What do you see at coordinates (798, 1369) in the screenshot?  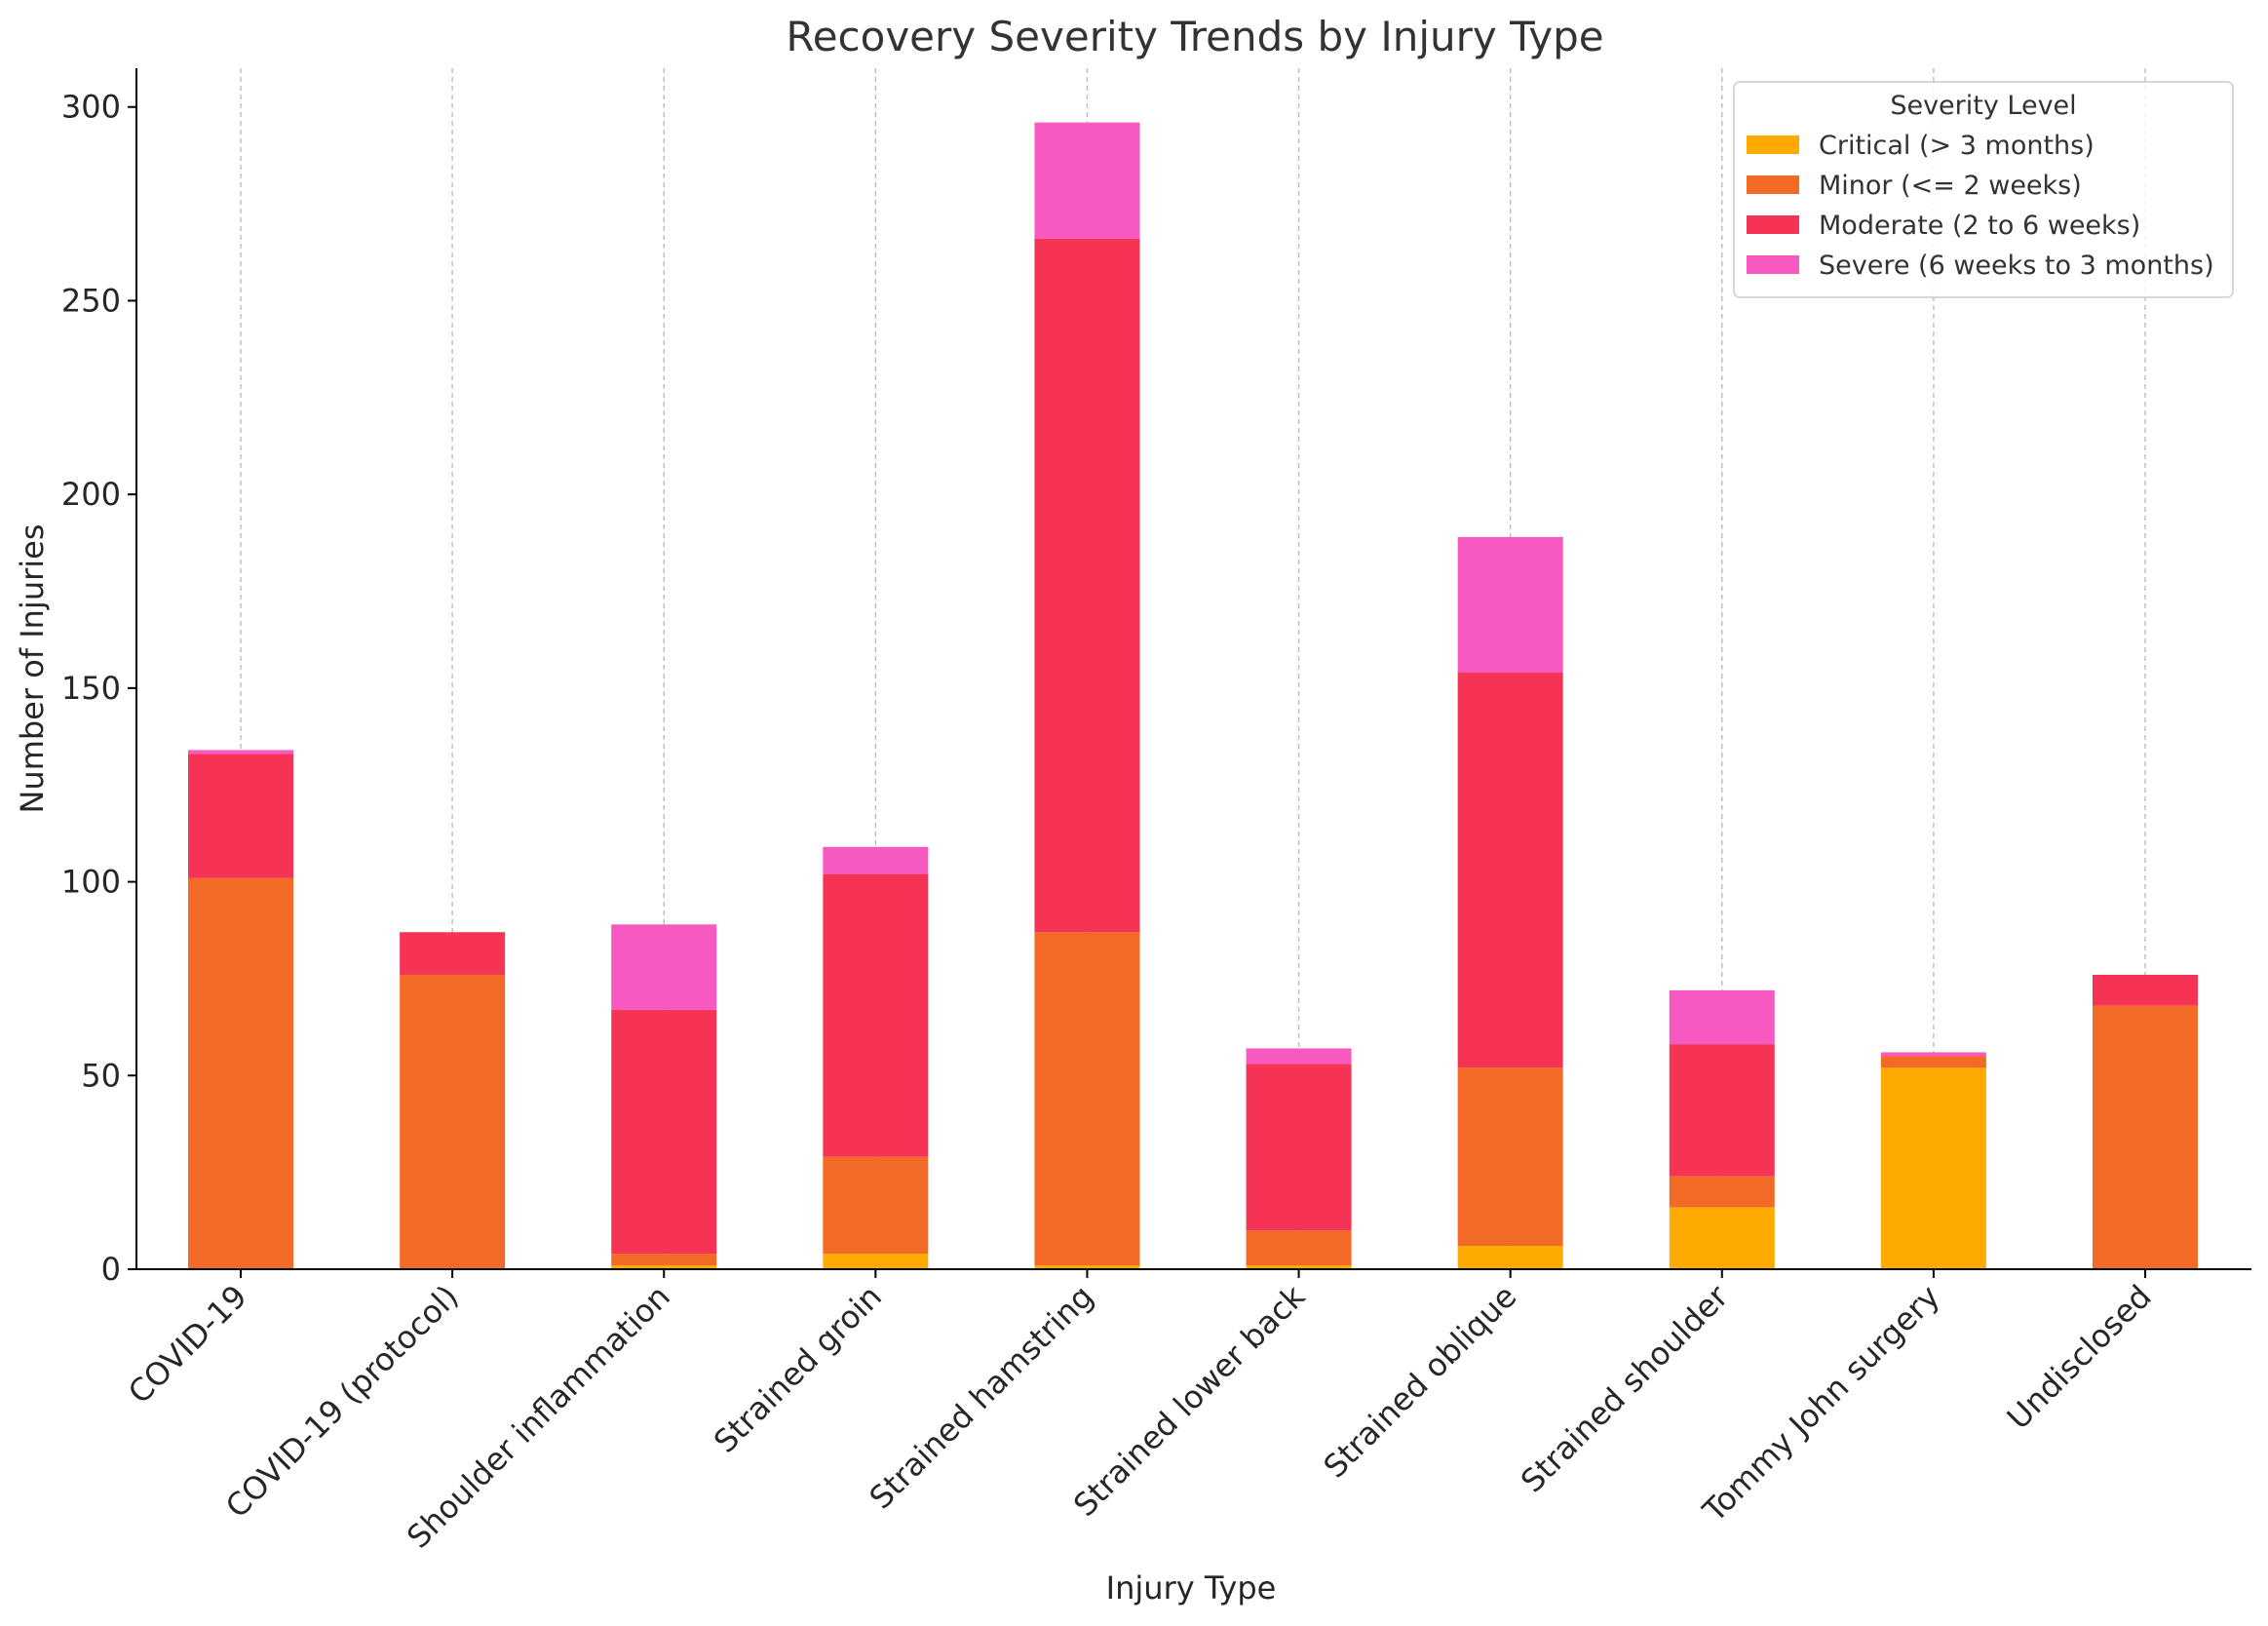 I see `x-tick-label: Strained groin` at bounding box center [798, 1369].